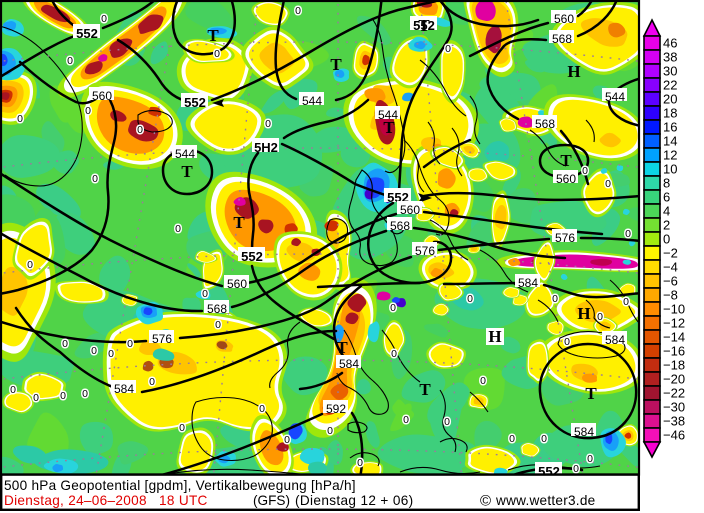 Image resolution: width=704 pixels, height=513 pixels. Describe the element at coordinates (674, 393) in the screenshot. I see `svg-text: −22` at that location.